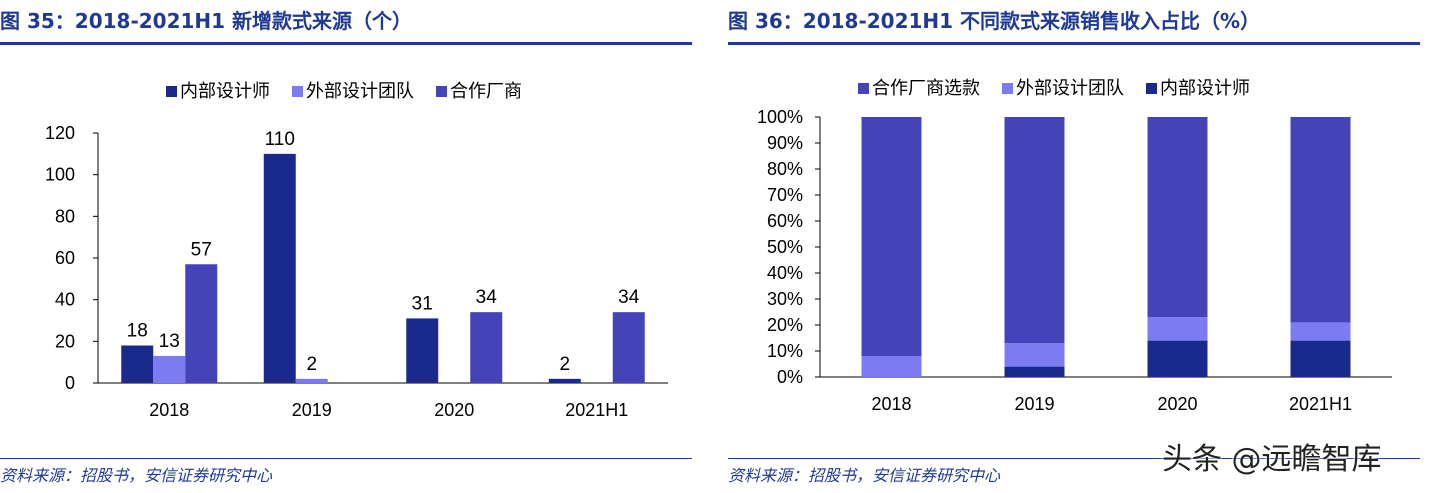 This screenshot has width=1448, height=493. I want to click on y-tick-label: 0%, so click(790, 377).